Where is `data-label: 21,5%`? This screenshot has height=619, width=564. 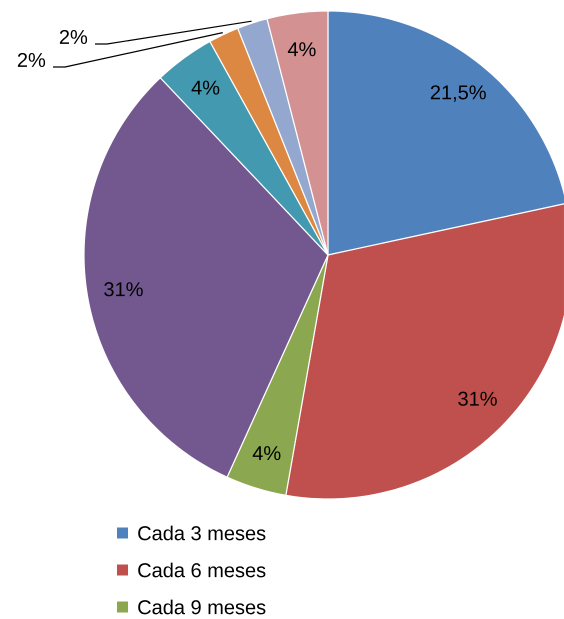
data-label: 21,5% is located at coordinates (458, 93).